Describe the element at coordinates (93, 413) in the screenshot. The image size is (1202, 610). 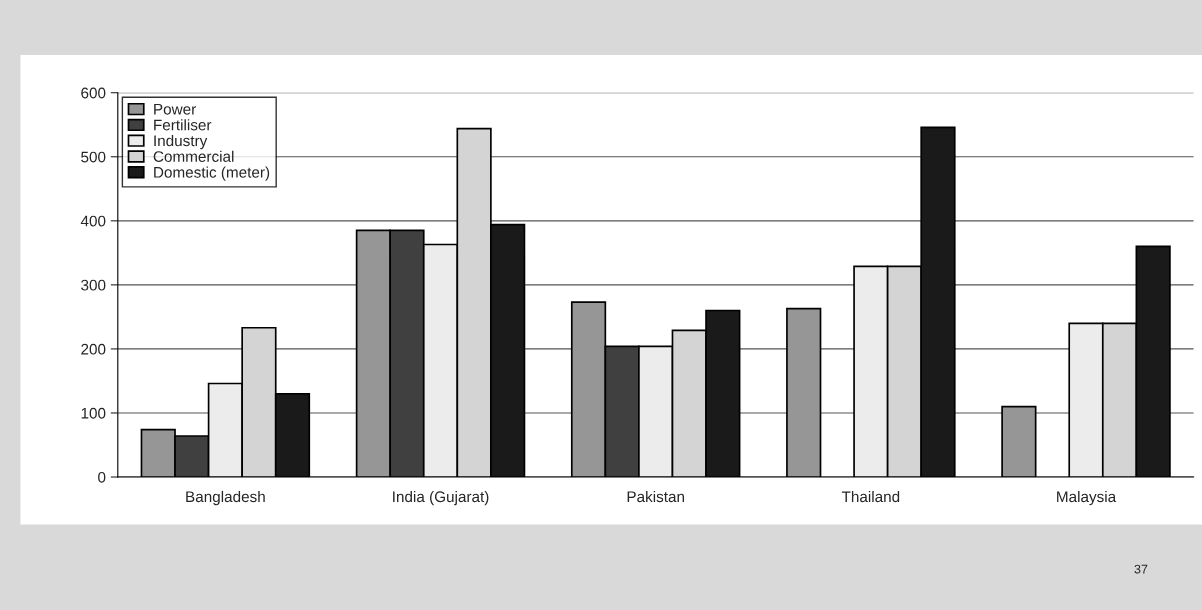
I see `y-tick-label: 100` at that location.